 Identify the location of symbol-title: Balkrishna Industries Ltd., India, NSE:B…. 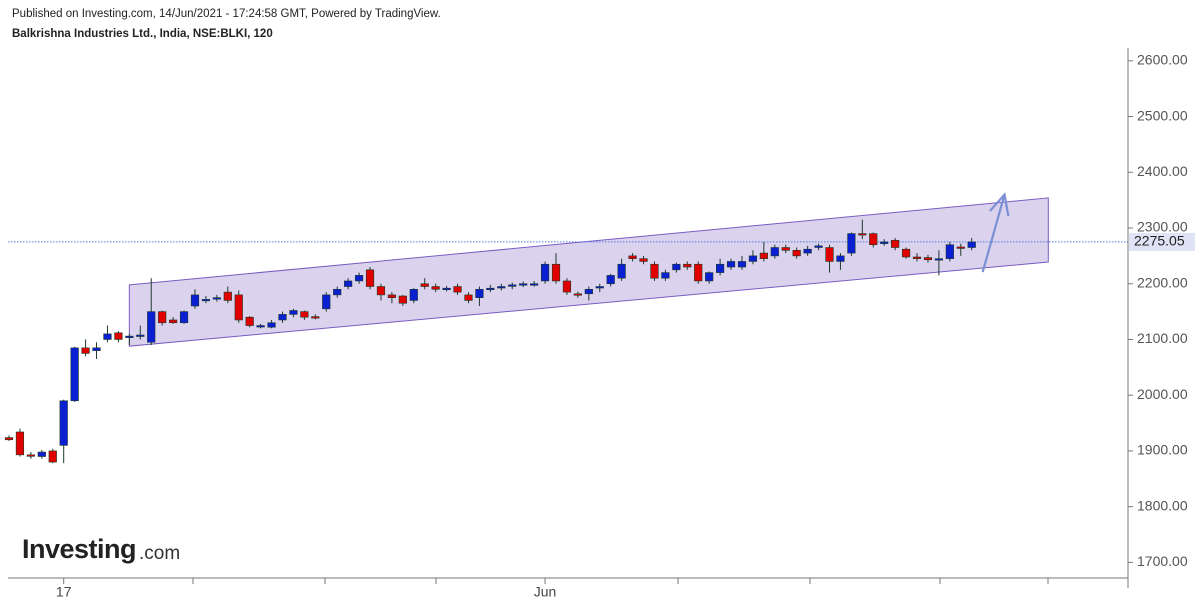
(142, 34).